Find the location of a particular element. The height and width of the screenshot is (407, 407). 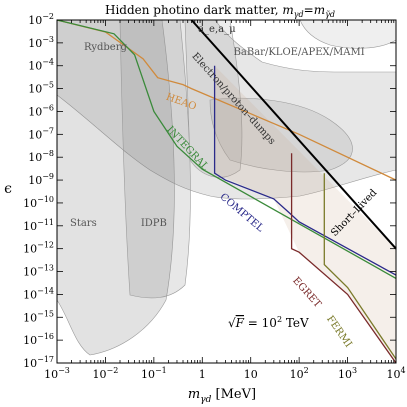

y-tick-label: 10⁻¹¹ is located at coordinates (38, 225).